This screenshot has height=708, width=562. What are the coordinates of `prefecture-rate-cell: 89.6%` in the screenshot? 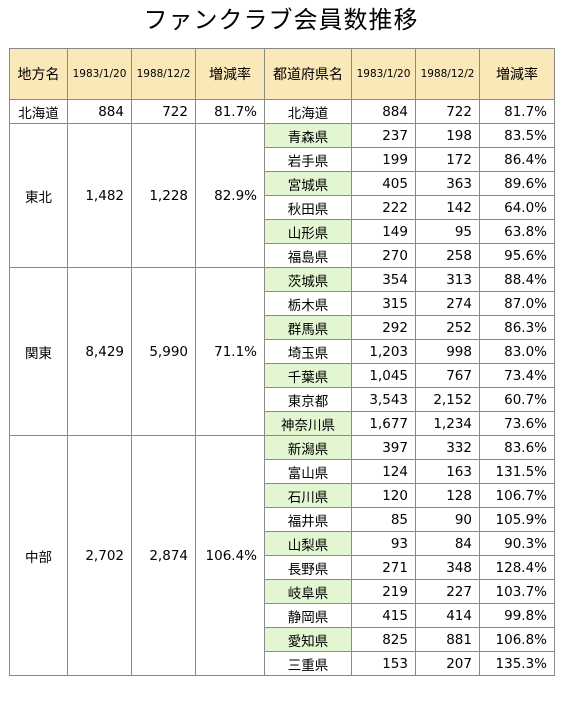 It's located at (517, 183).